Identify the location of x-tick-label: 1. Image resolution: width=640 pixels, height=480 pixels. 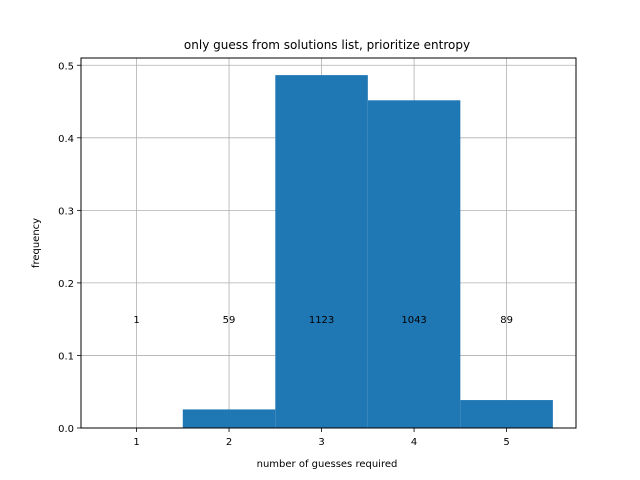
(136, 442).